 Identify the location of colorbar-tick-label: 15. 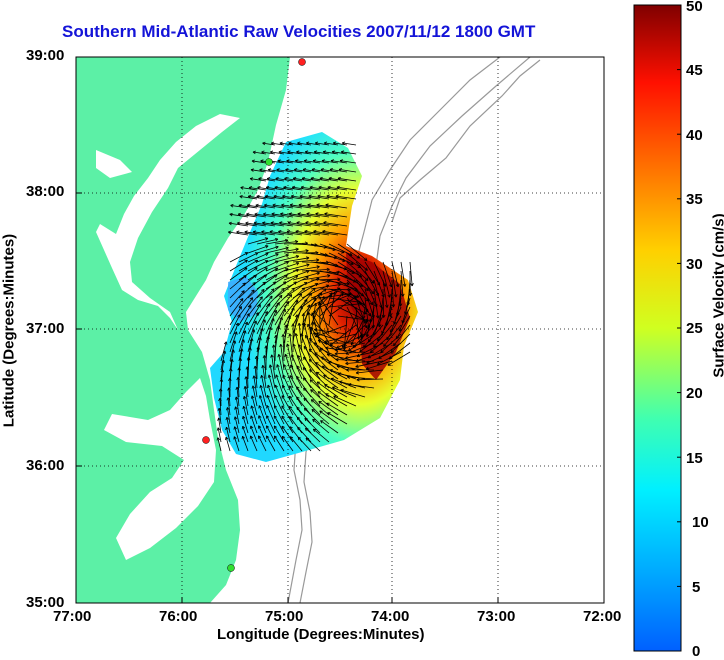
(694, 458).